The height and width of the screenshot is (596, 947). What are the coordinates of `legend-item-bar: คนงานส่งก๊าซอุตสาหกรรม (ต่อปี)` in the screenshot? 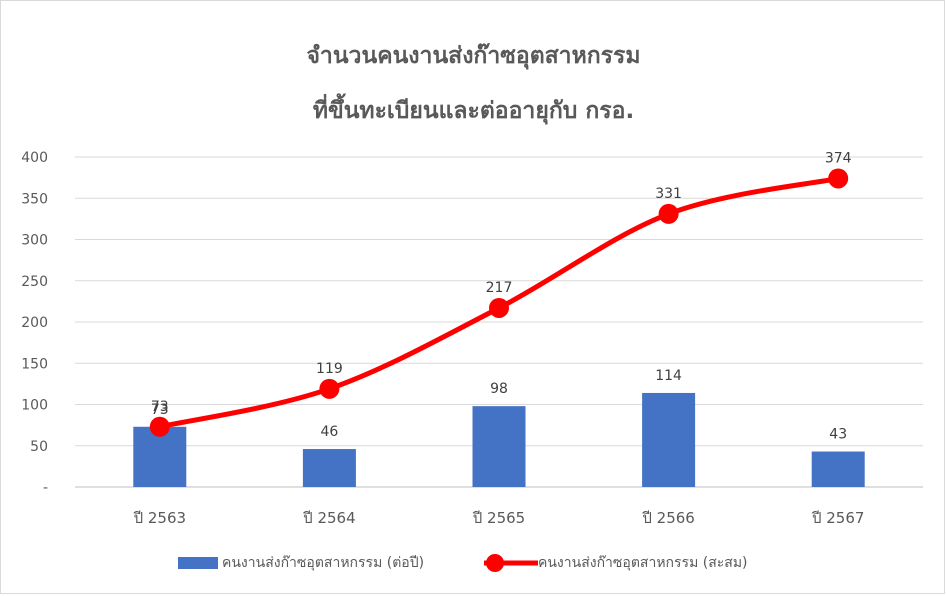 It's located at (301, 563).